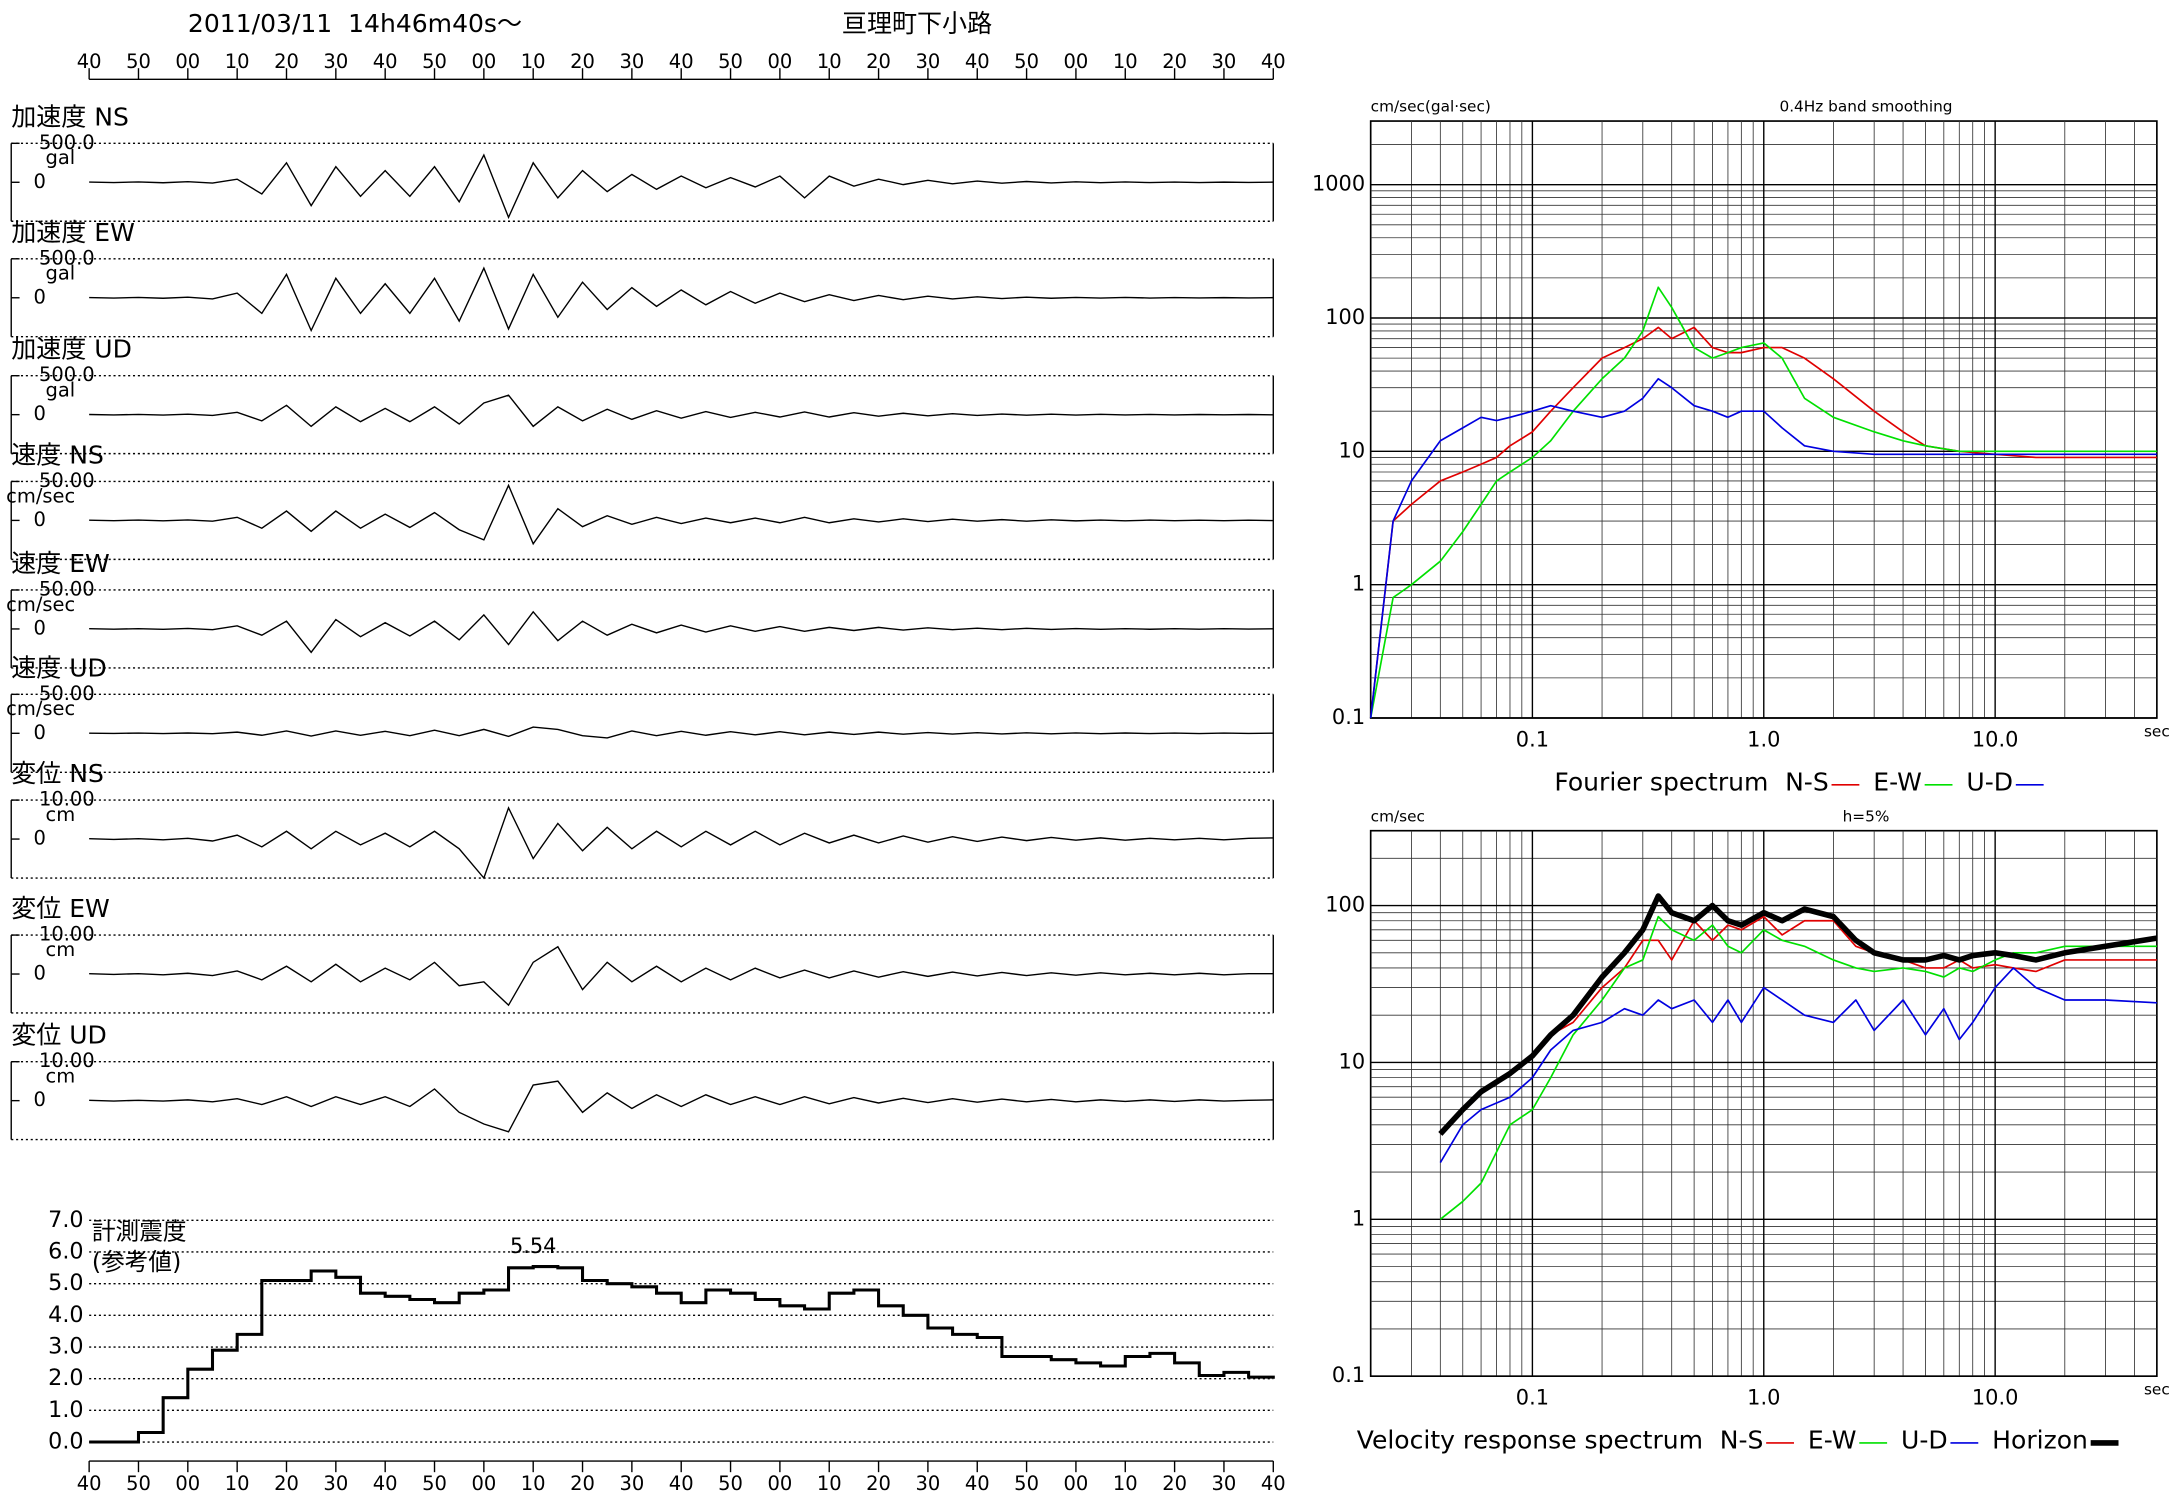  I want to click on trace-label: 速度 EW, so click(60, 563).